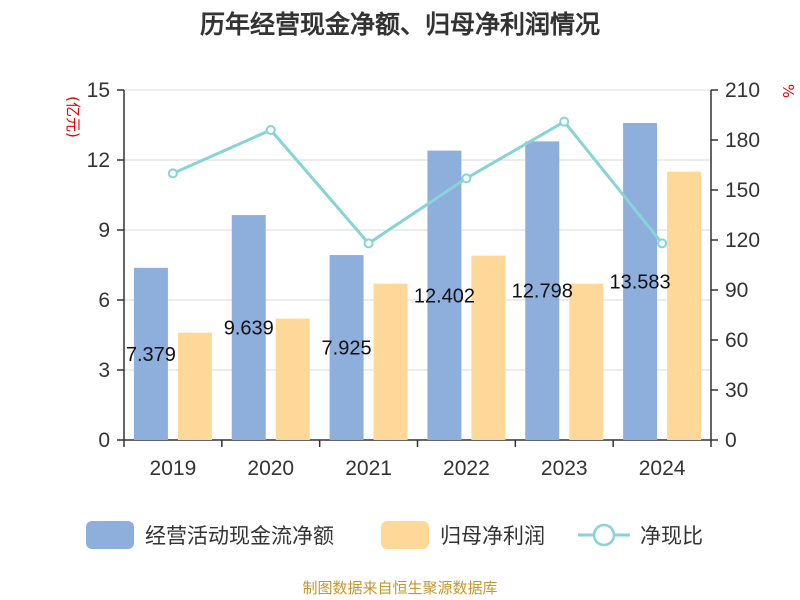 This screenshot has height=600, width=800. Describe the element at coordinates (466, 468) in the screenshot. I see `x-tick-label: 2022` at that location.